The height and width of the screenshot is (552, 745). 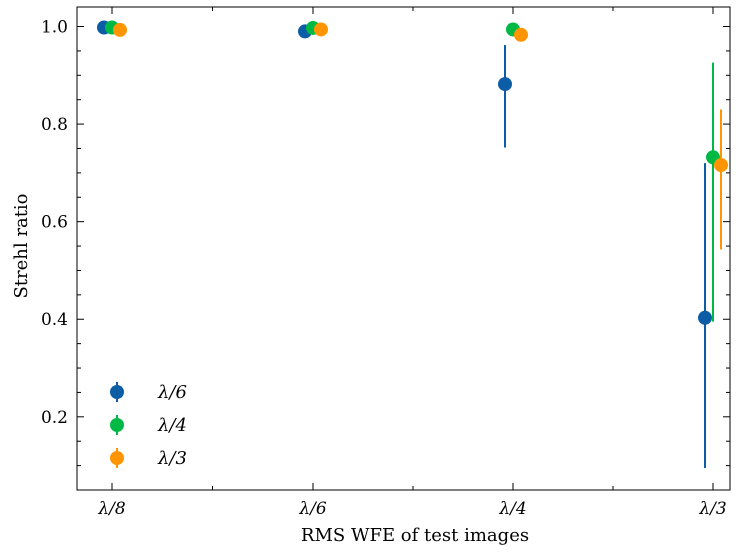 What do you see at coordinates (172, 425) in the screenshot?
I see `legend-label: λ/4` at bounding box center [172, 425].